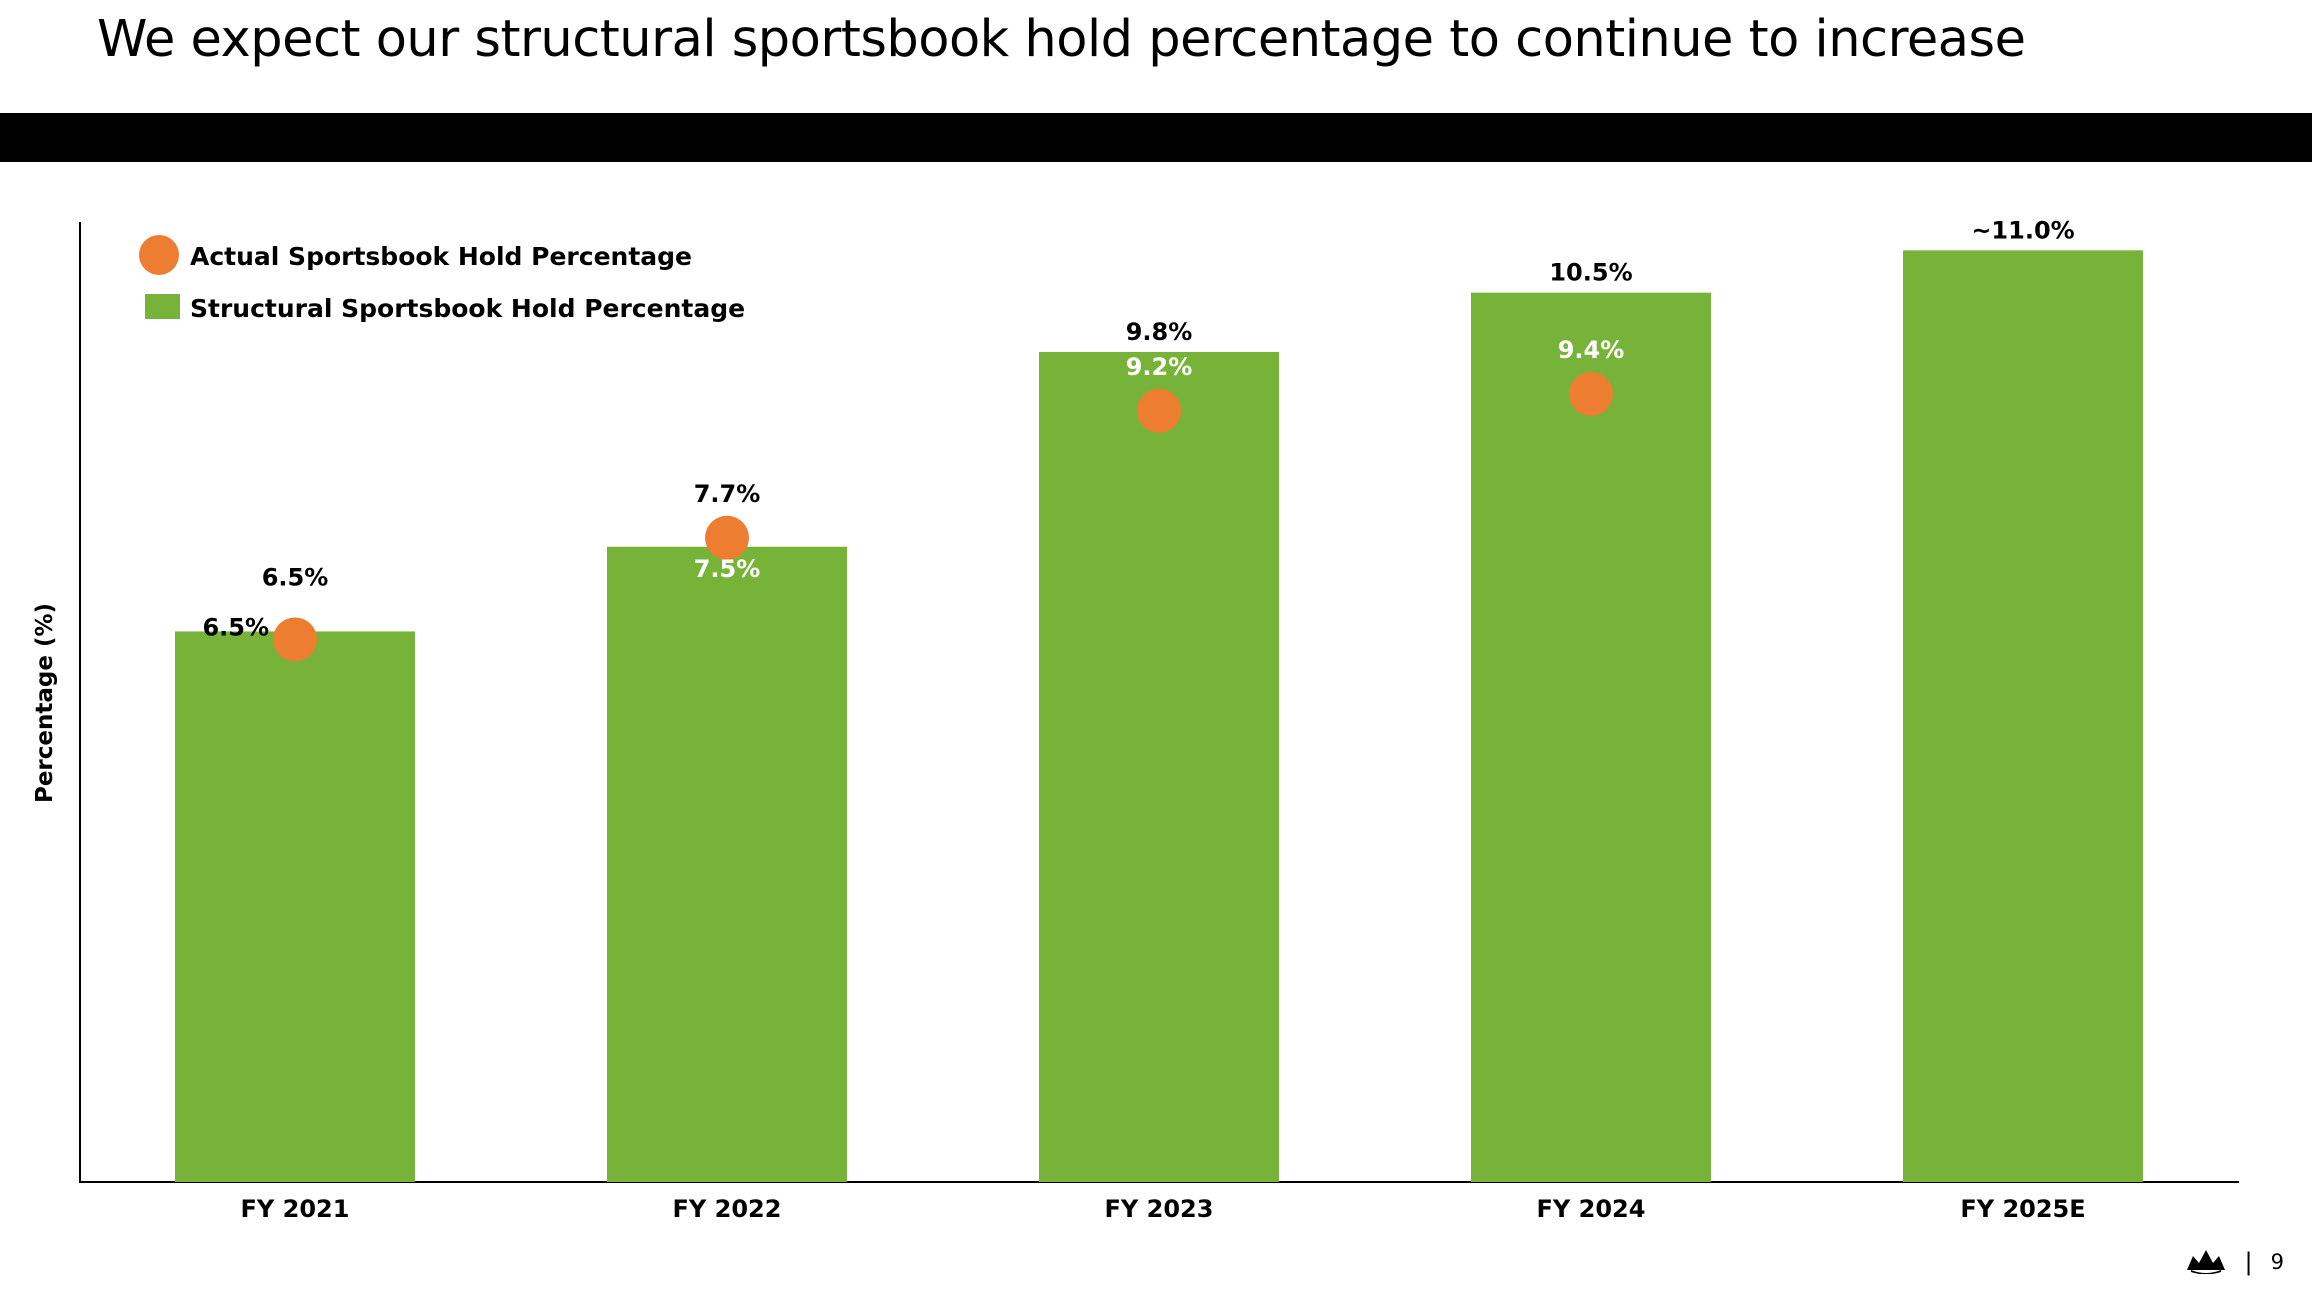  What do you see at coordinates (441, 256) in the screenshot?
I see `legend-label-actual: Actual Sportsbook Hold Percentage` at bounding box center [441, 256].